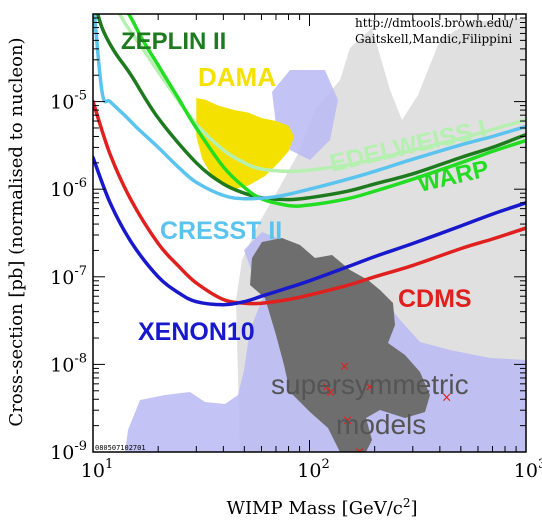 The width and height of the screenshot is (542, 524). I want to click on y-tick-label: 10⁻⁹, so click(68, 451).